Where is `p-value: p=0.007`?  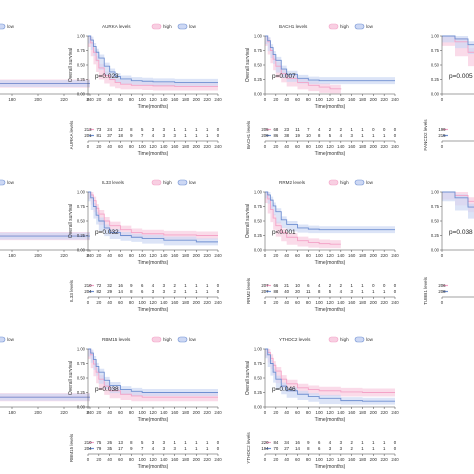 p-value: p=0.007 is located at coordinates (284, 76).